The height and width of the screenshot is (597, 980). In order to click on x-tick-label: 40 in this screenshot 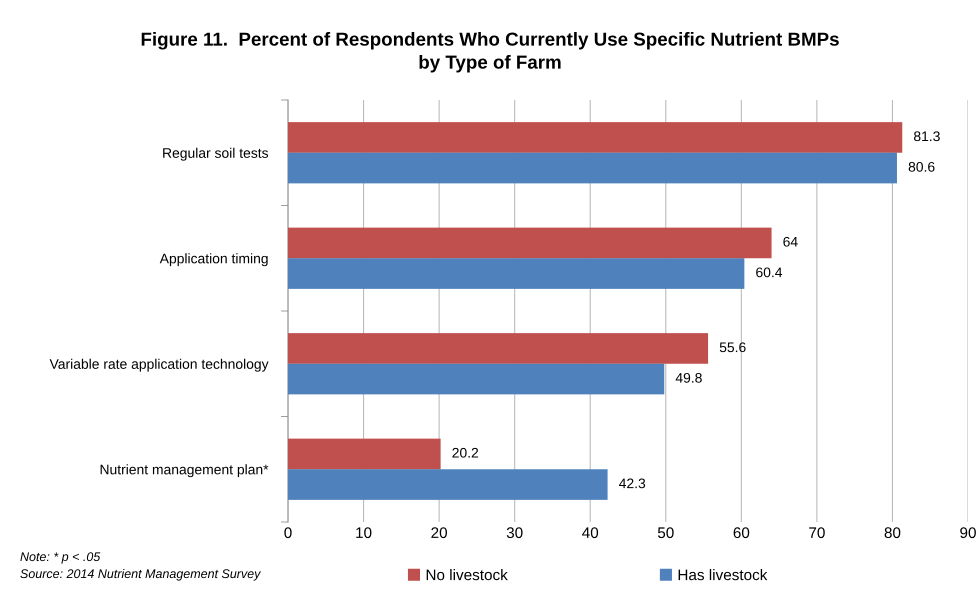, I will do `click(590, 532)`.